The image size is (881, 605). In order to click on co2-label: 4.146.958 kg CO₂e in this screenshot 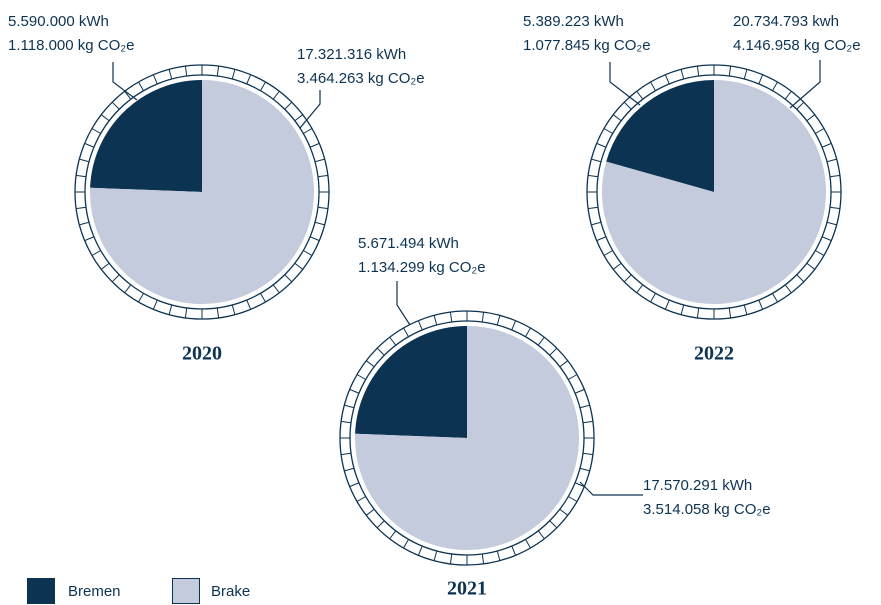, I will do `click(797, 45)`.